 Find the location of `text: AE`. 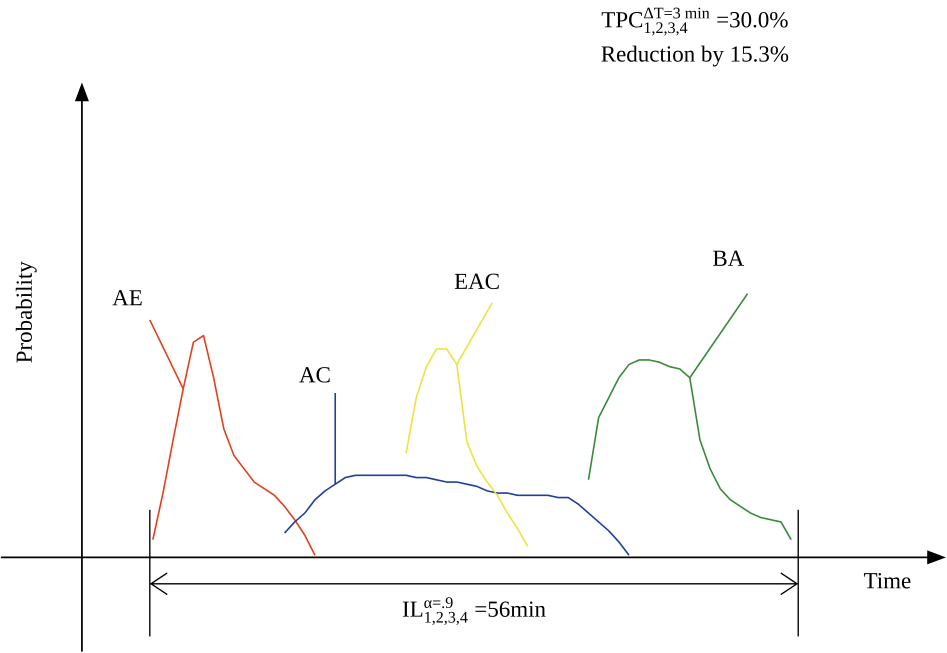

text: AE is located at coordinates (127, 298).